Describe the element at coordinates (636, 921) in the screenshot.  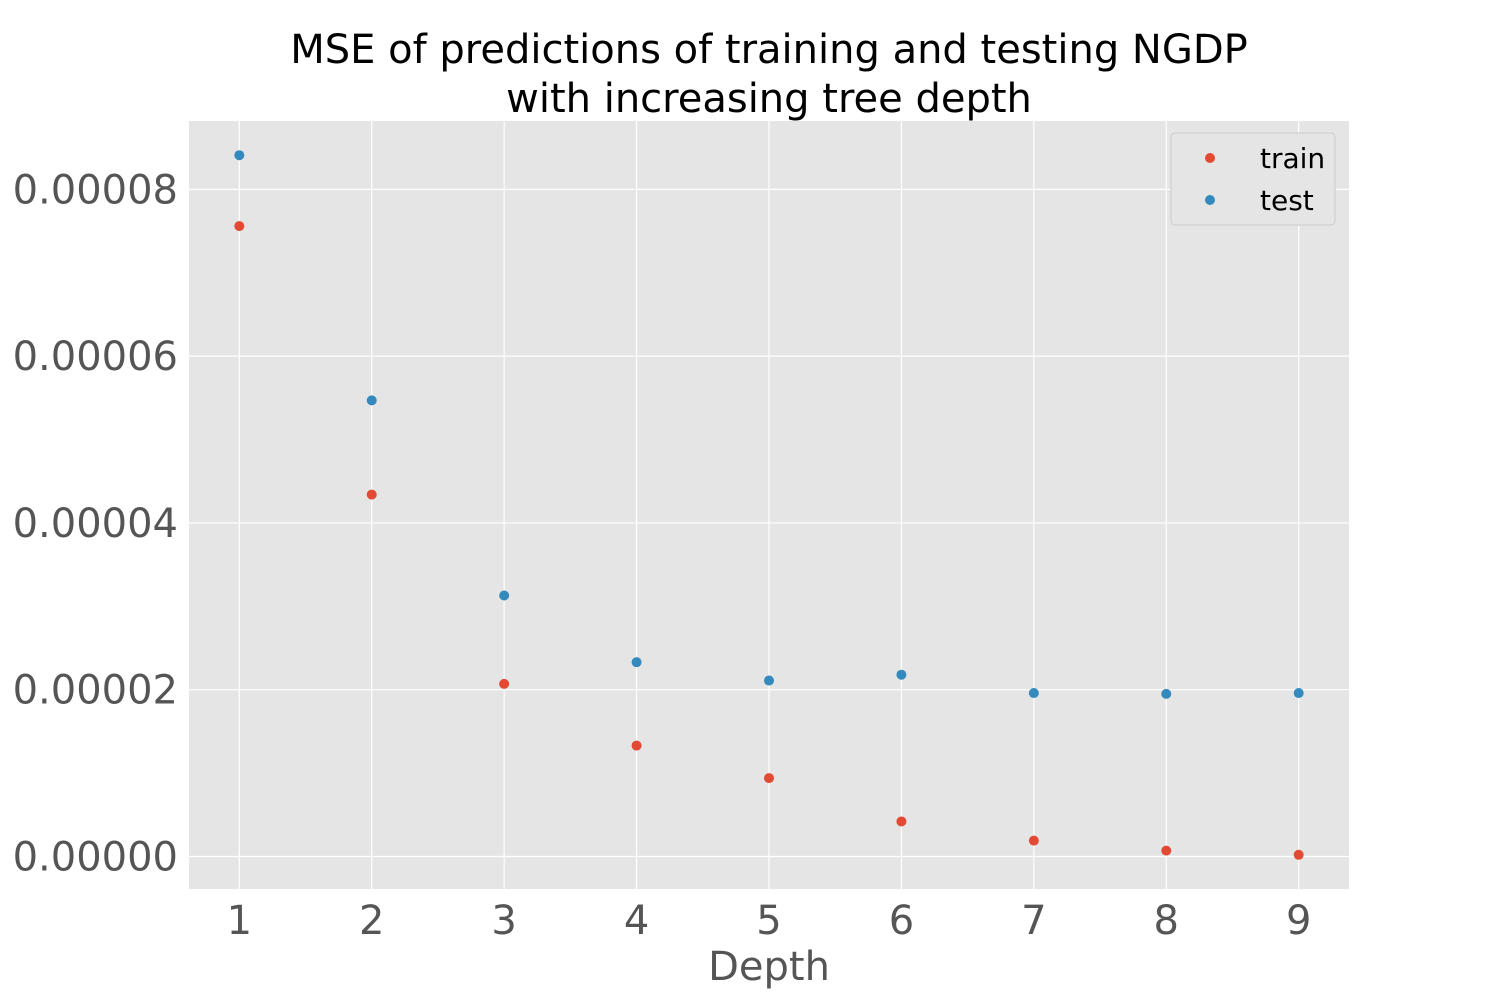
I see `x-tick-label: 4` at that location.